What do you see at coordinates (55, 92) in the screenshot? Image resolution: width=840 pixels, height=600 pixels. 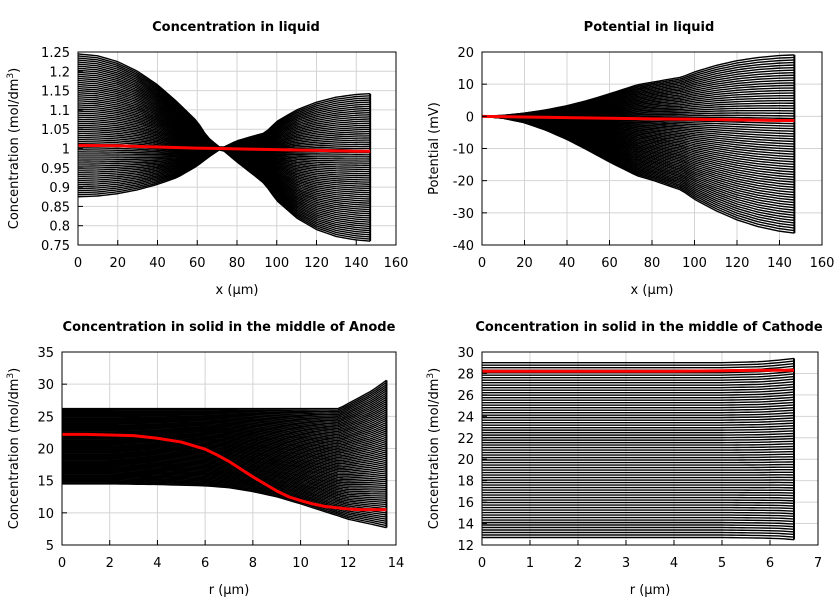 I see `y-tick-label: 1.15` at bounding box center [55, 92].